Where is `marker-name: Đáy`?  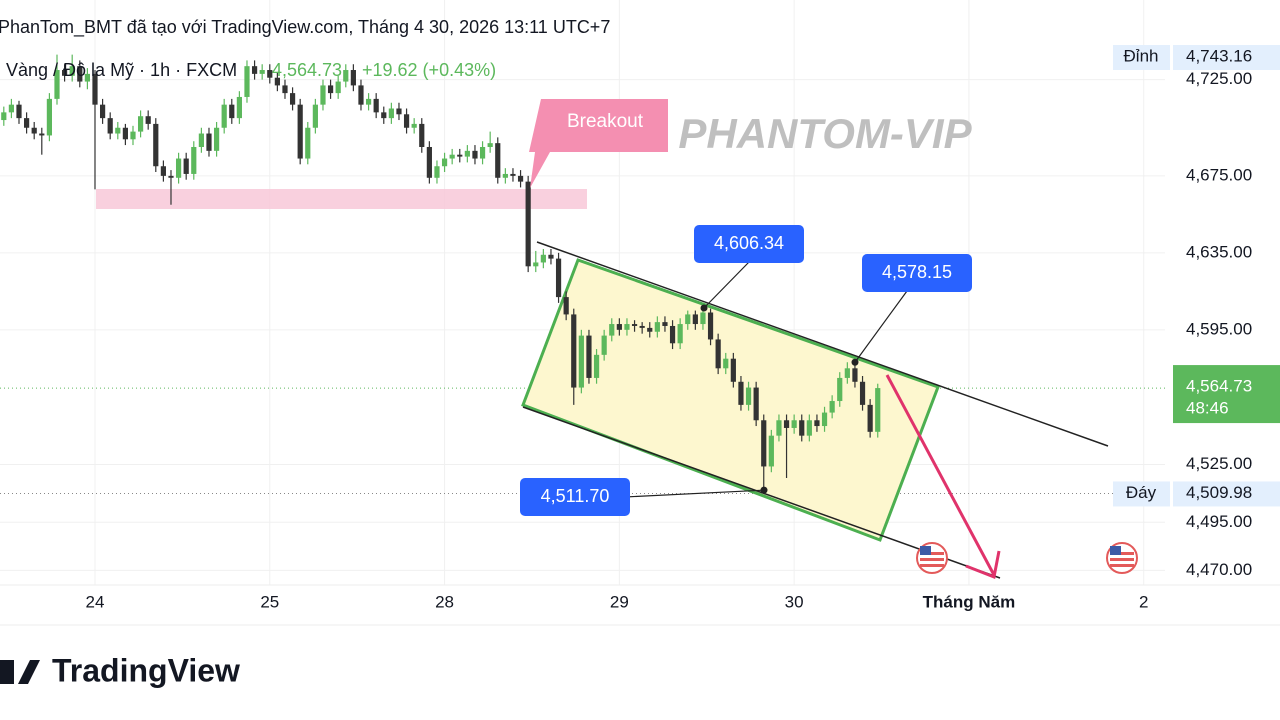
marker-name: Đáy is located at coordinates (1141, 492).